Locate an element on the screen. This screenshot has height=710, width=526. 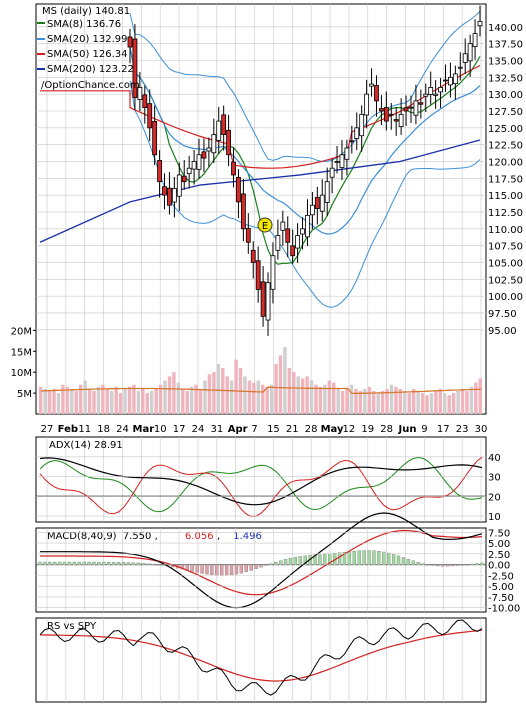
x-tick-label: 23 is located at coordinates (462, 429).